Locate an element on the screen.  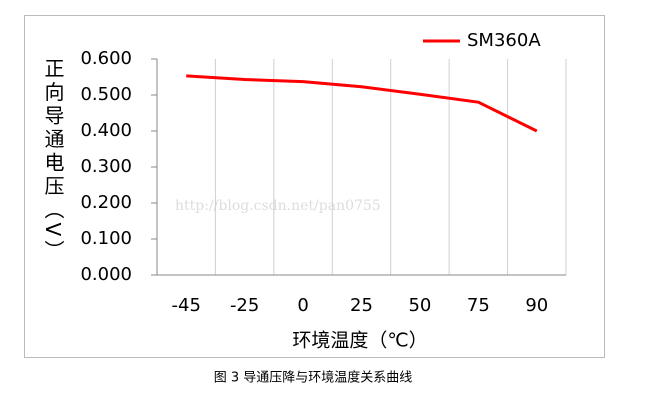
x-tick-label: 25 is located at coordinates (361, 305).